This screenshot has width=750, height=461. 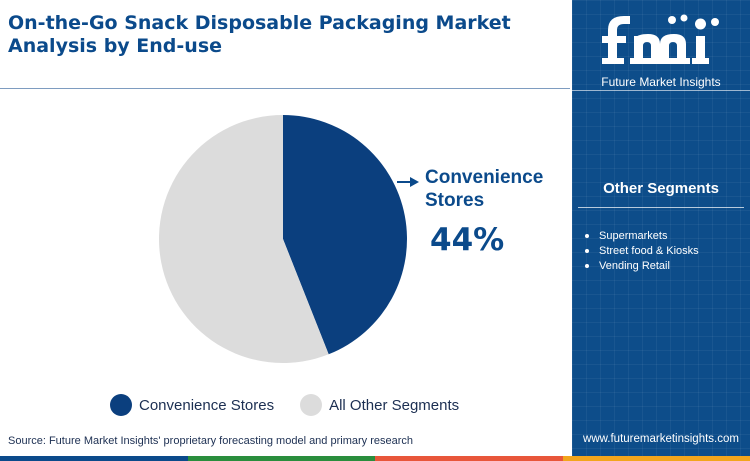 What do you see at coordinates (207, 405) in the screenshot?
I see `legend-label-convenience-stores: Convenience Stores` at bounding box center [207, 405].